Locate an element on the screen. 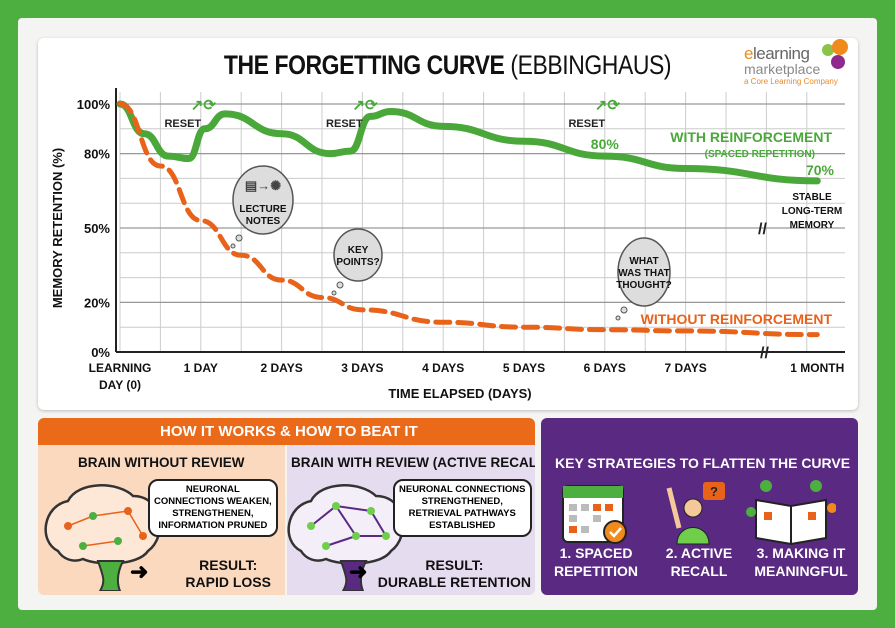 Image resolution: width=895 pixels, height=628 pixels. page-title: THE FORGETTING CURVE (EBBINGHAUS) is located at coordinates (447, 65).